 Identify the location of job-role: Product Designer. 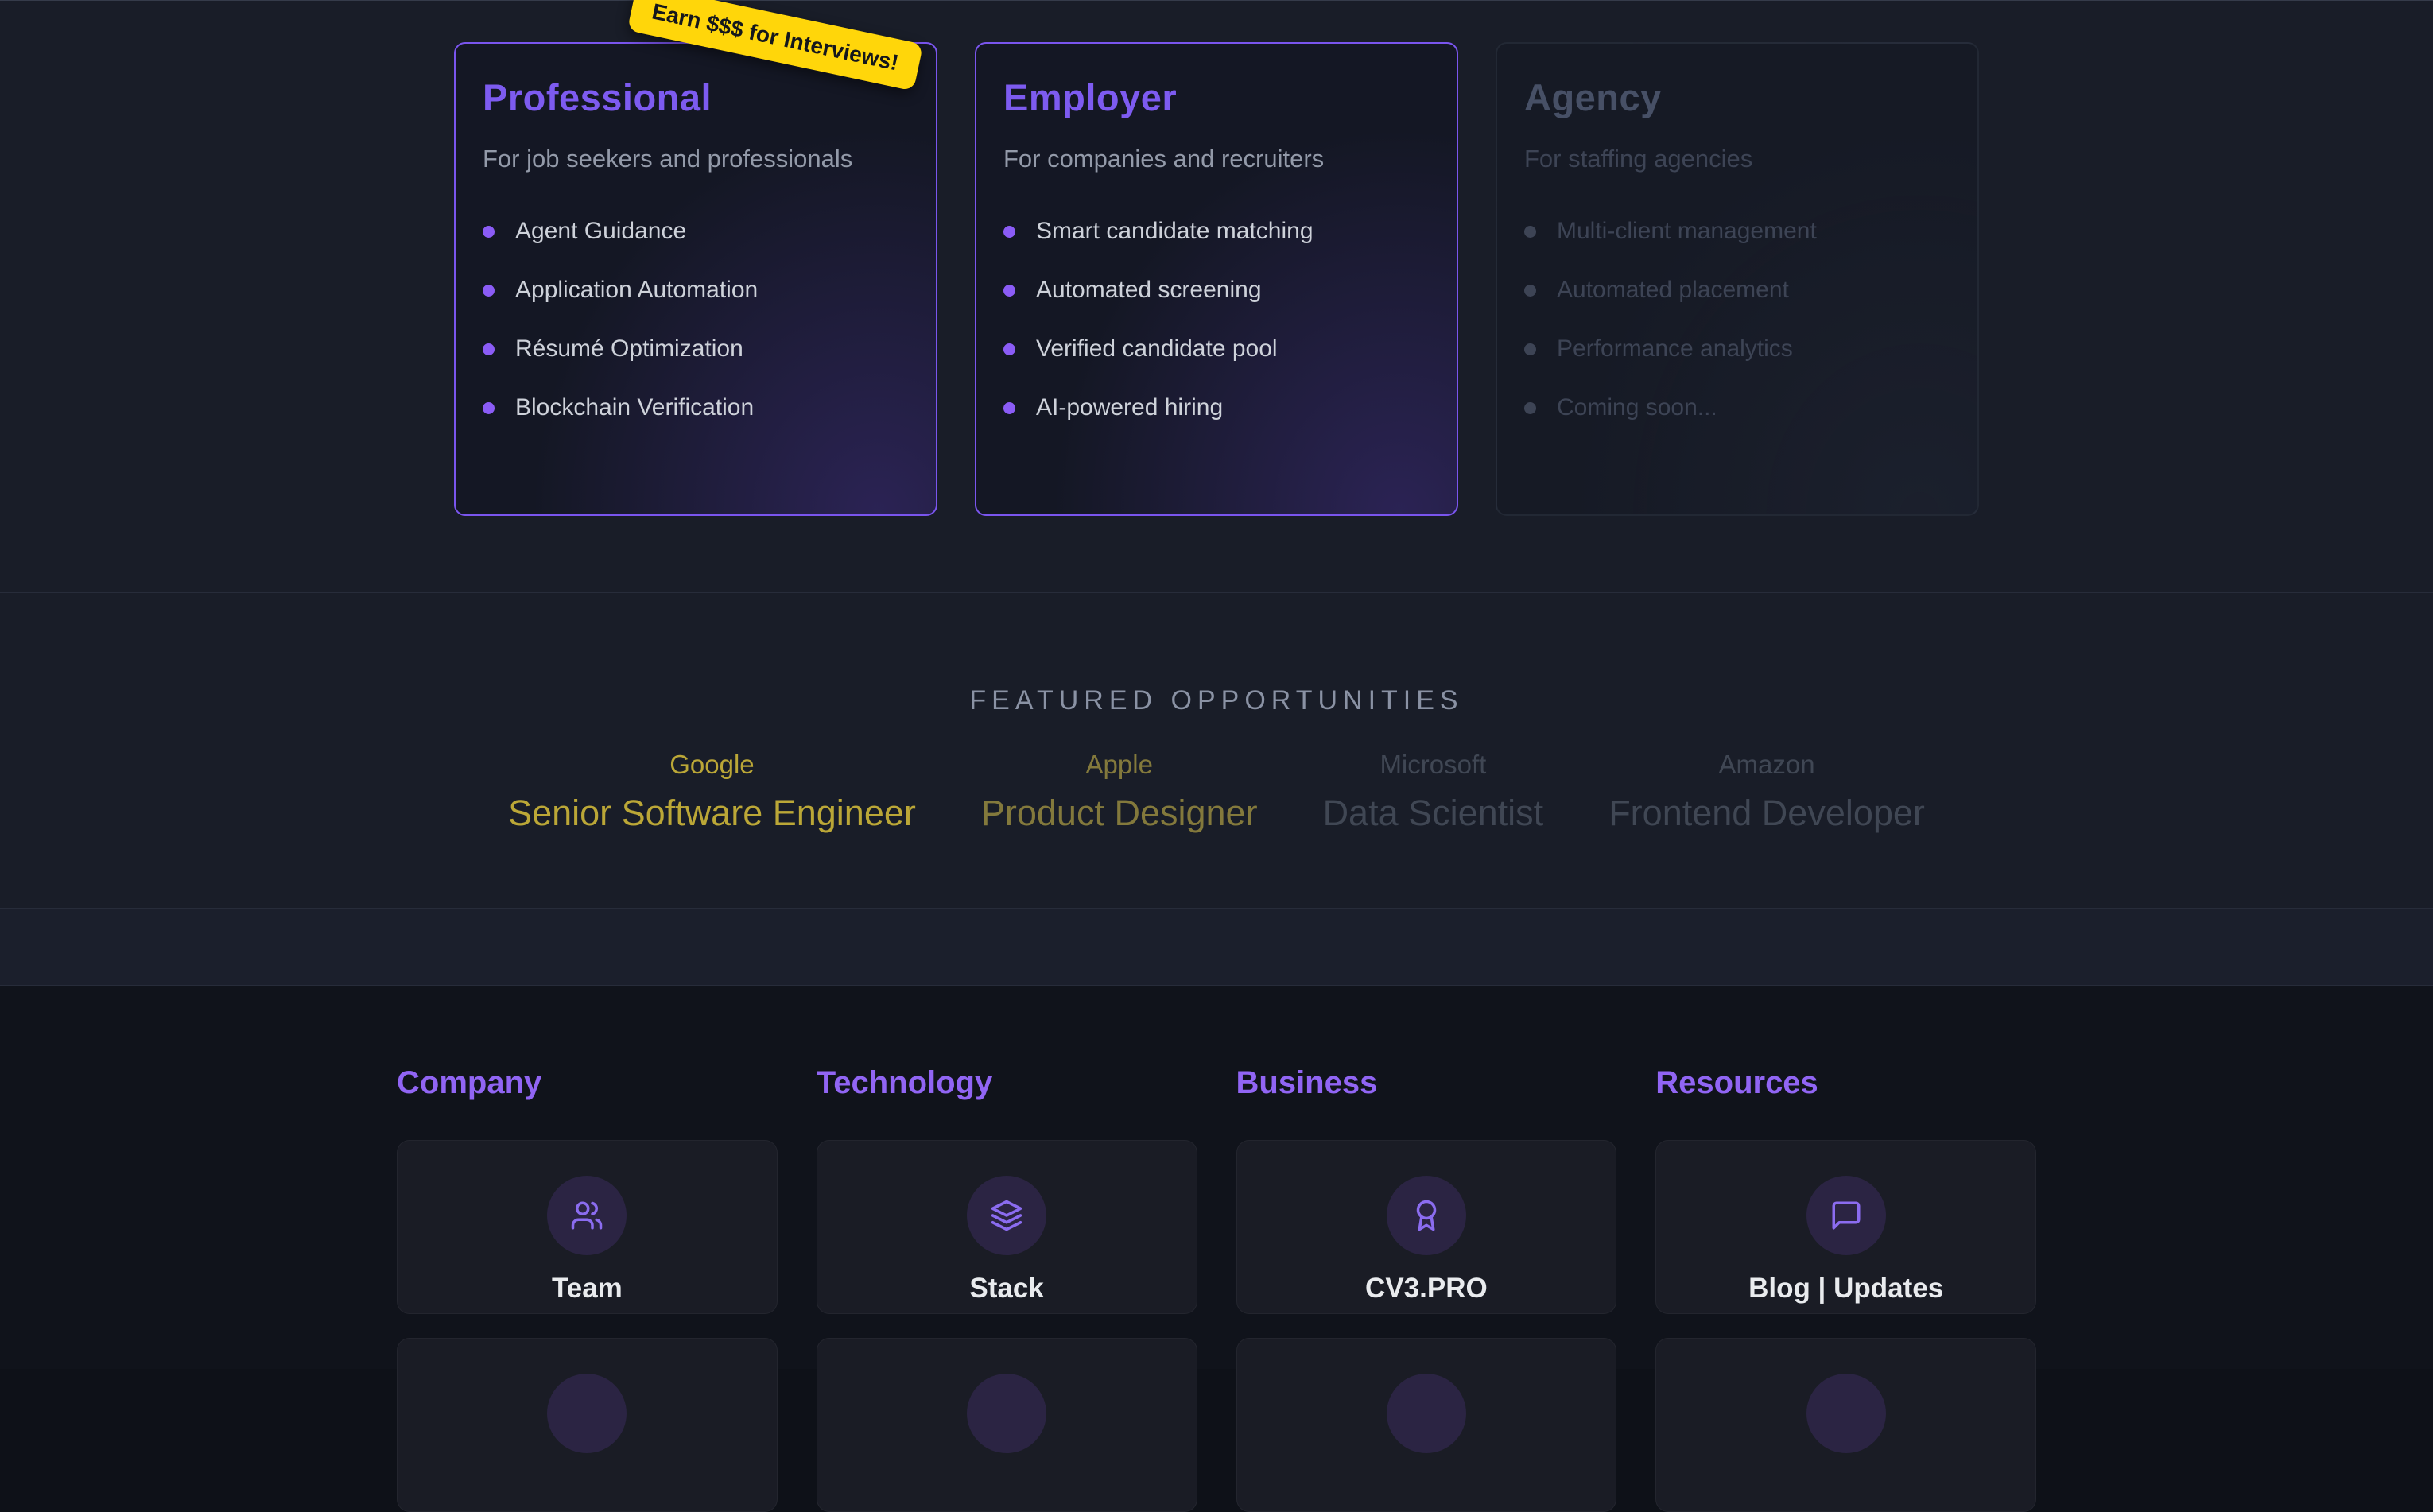
(1119, 813).